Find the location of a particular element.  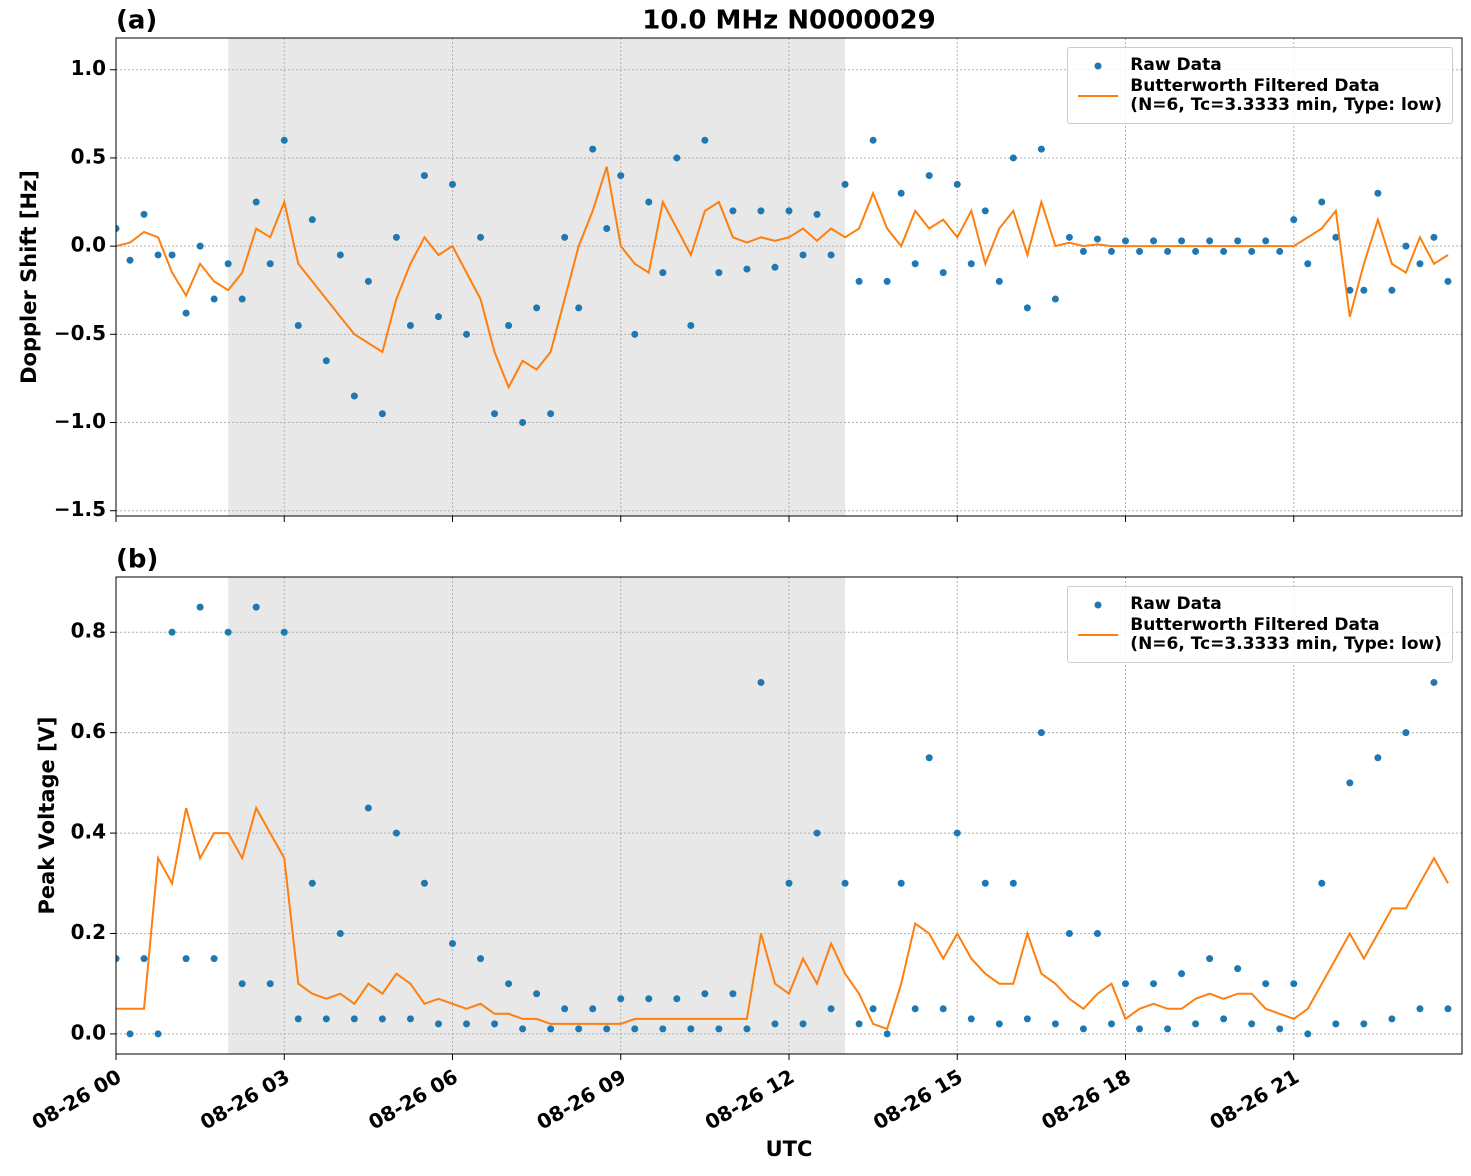

legend-marker is located at coordinates (1098, 96).